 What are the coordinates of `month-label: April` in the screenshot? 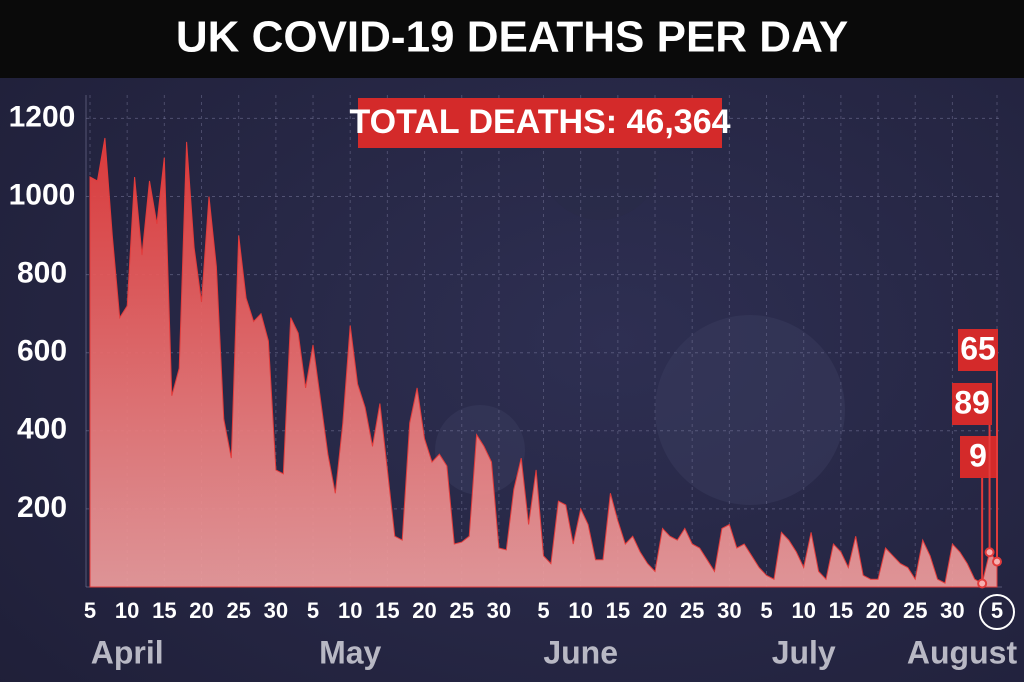 It's located at (127, 652).